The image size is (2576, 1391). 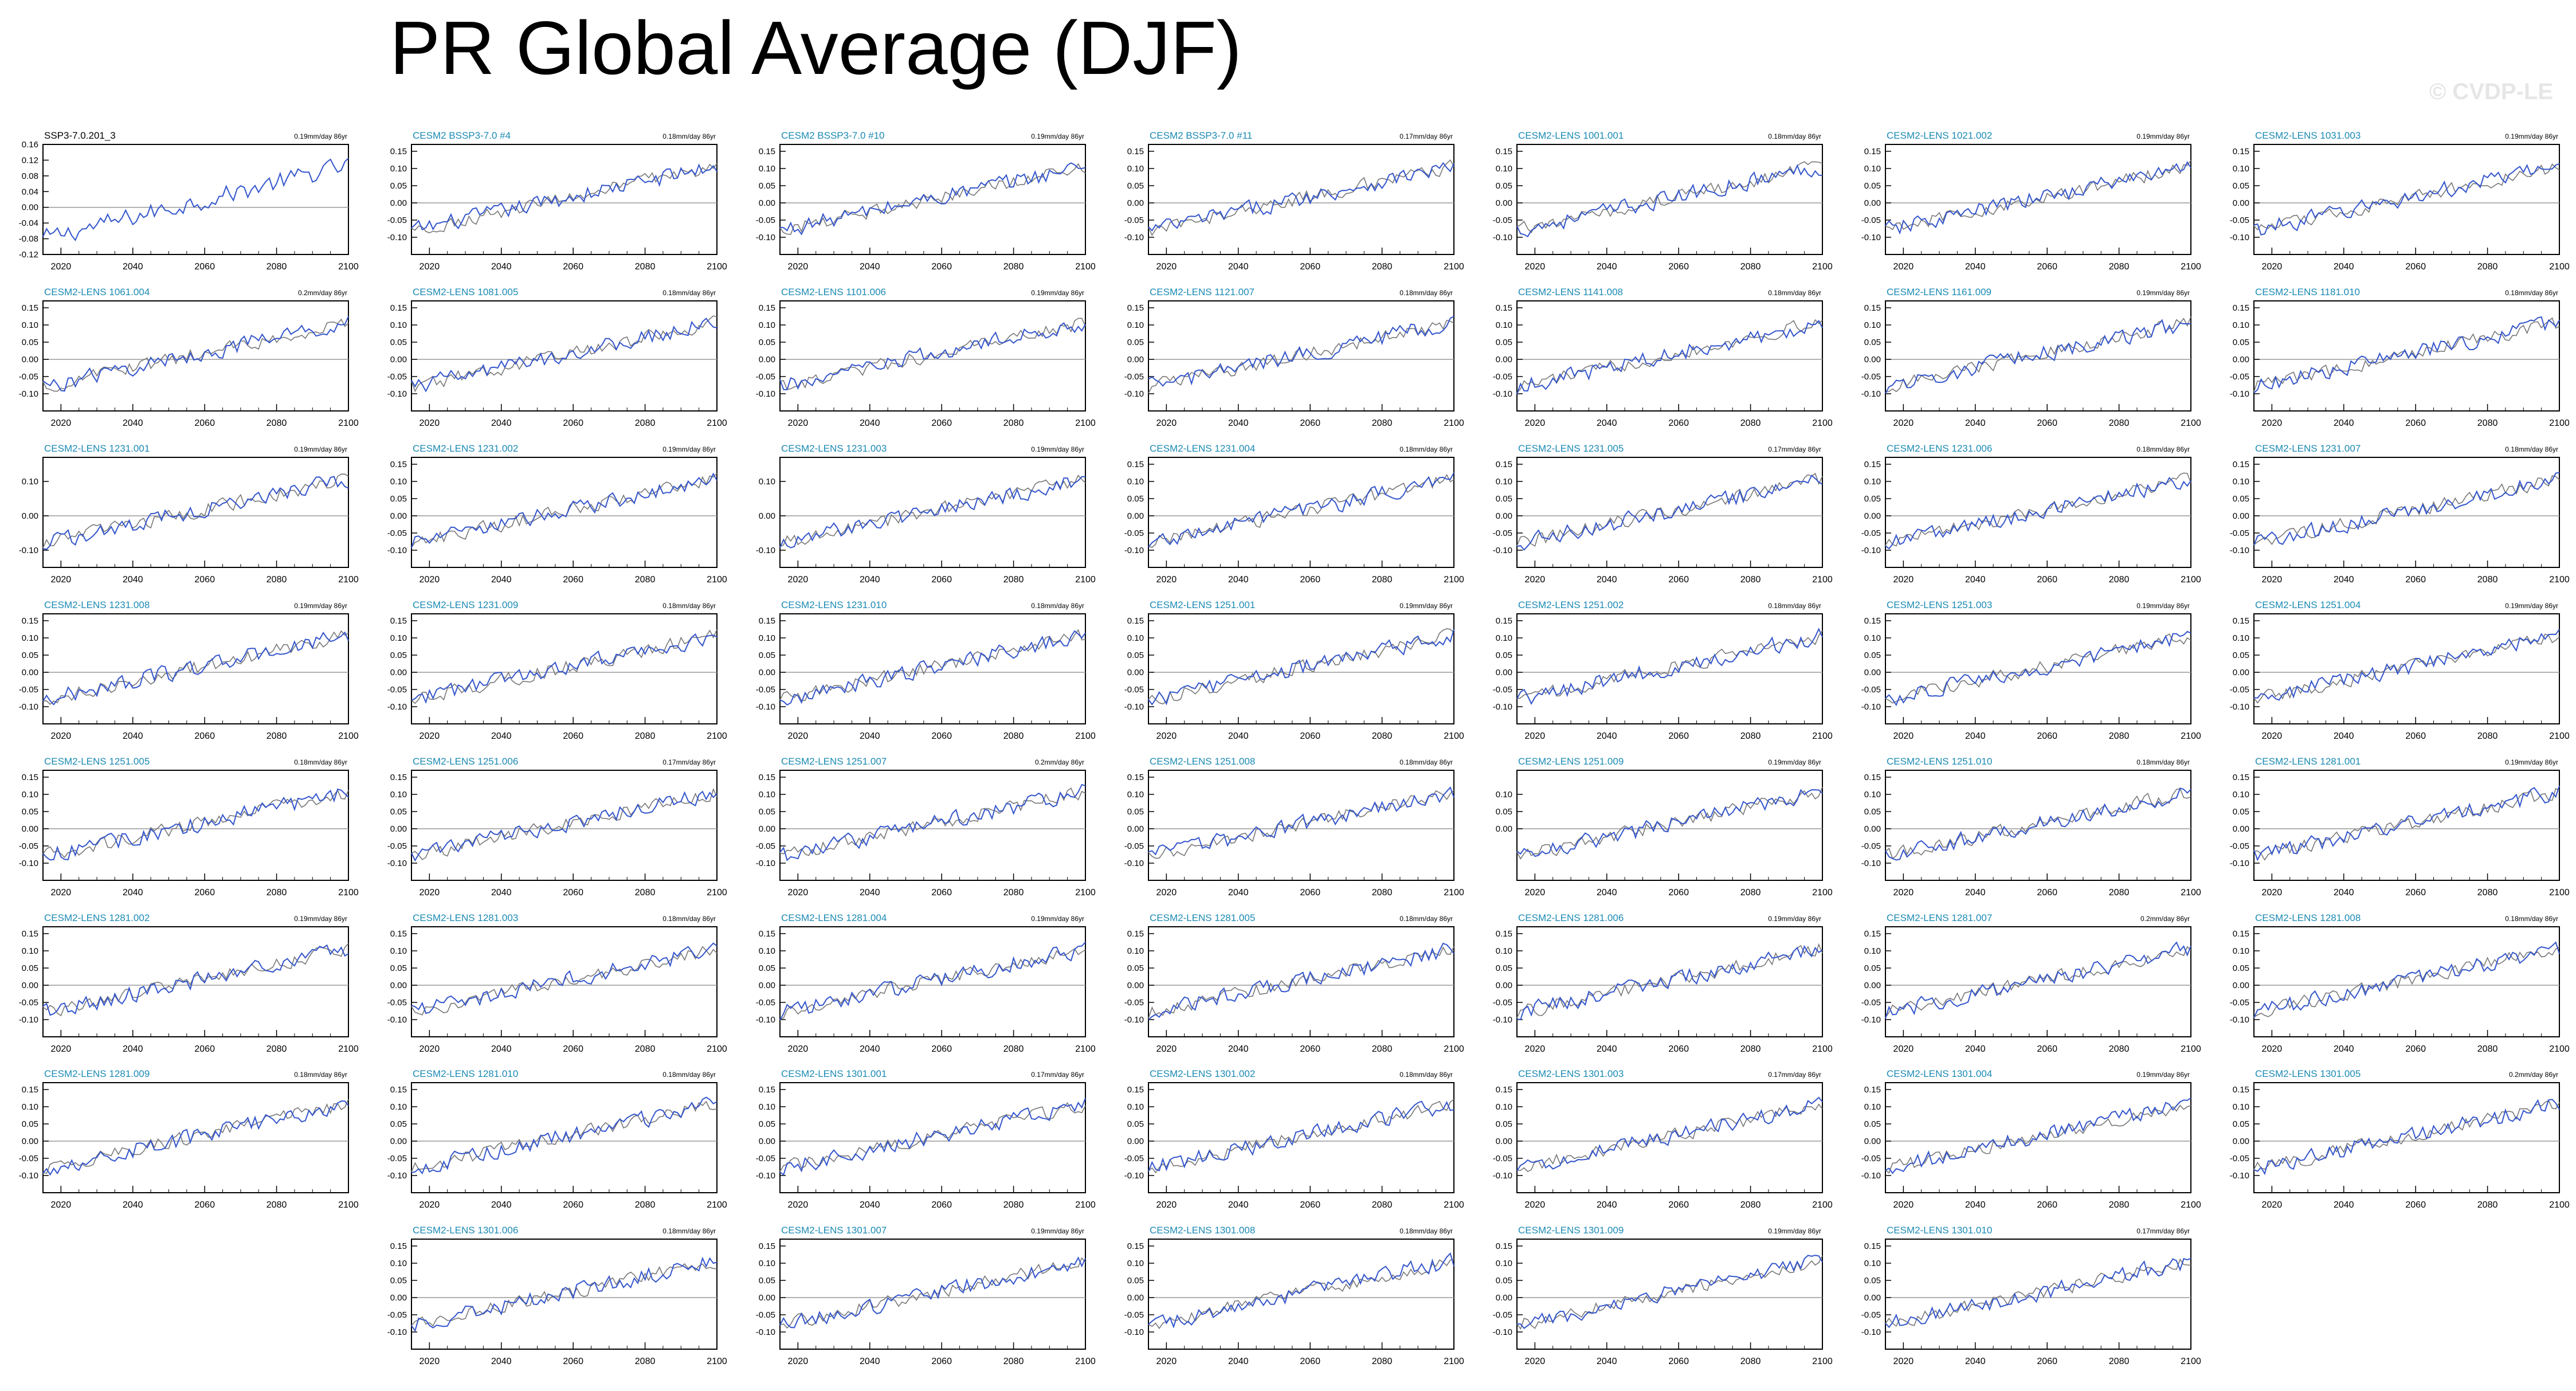 What do you see at coordinates (1202, 1231) in the screenshot?
I see `panel-title: CESM2-LENS 1301.008` at bounding box center [1202, 1231].